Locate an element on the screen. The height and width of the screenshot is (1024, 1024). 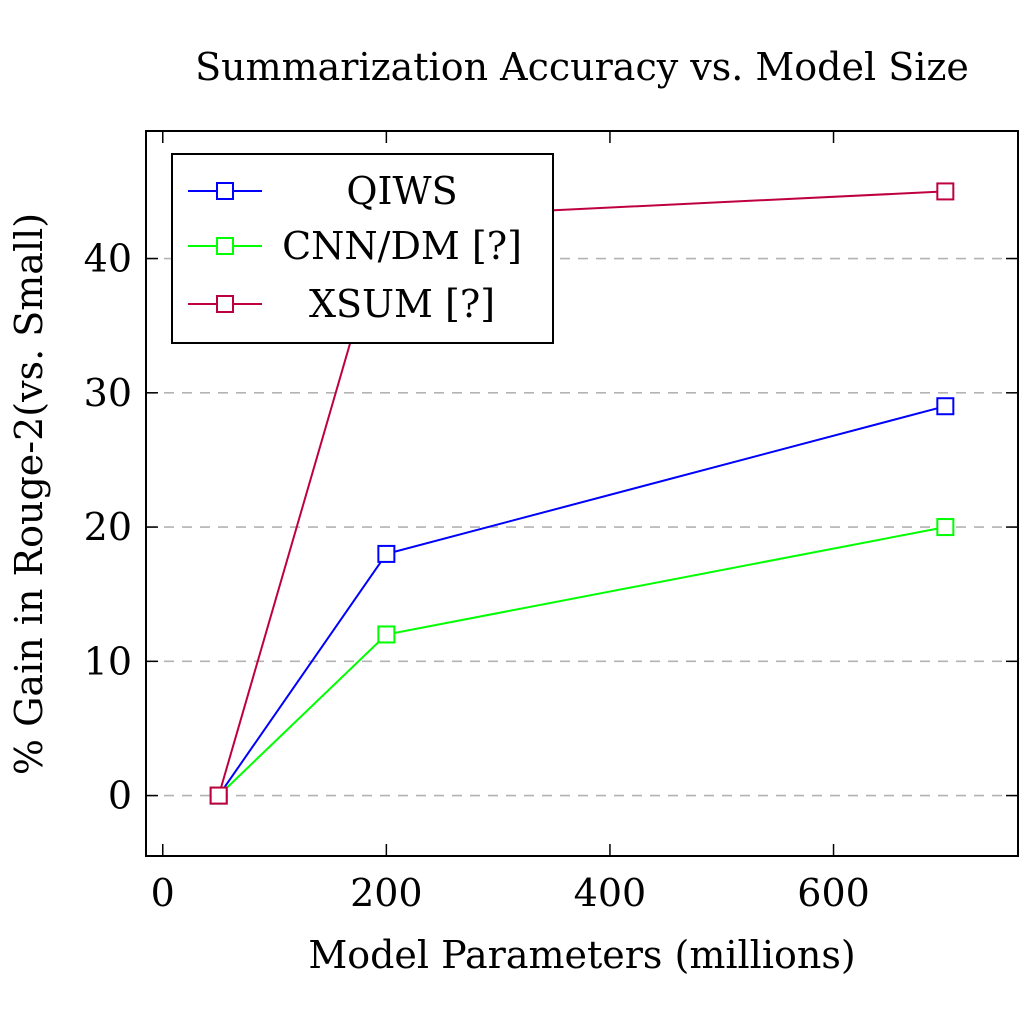
y-tick-label: 20 is located at coordinates (108, 527).